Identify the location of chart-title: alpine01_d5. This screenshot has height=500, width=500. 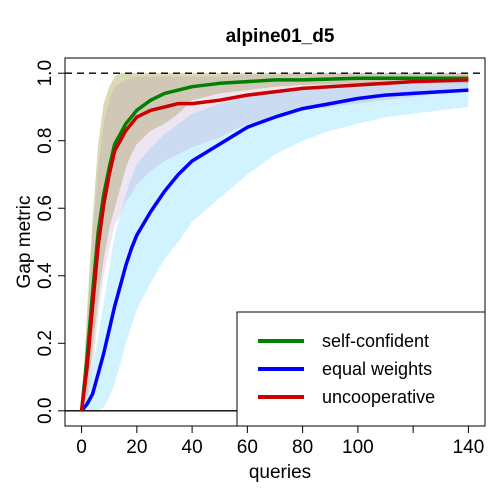
(280, 36).